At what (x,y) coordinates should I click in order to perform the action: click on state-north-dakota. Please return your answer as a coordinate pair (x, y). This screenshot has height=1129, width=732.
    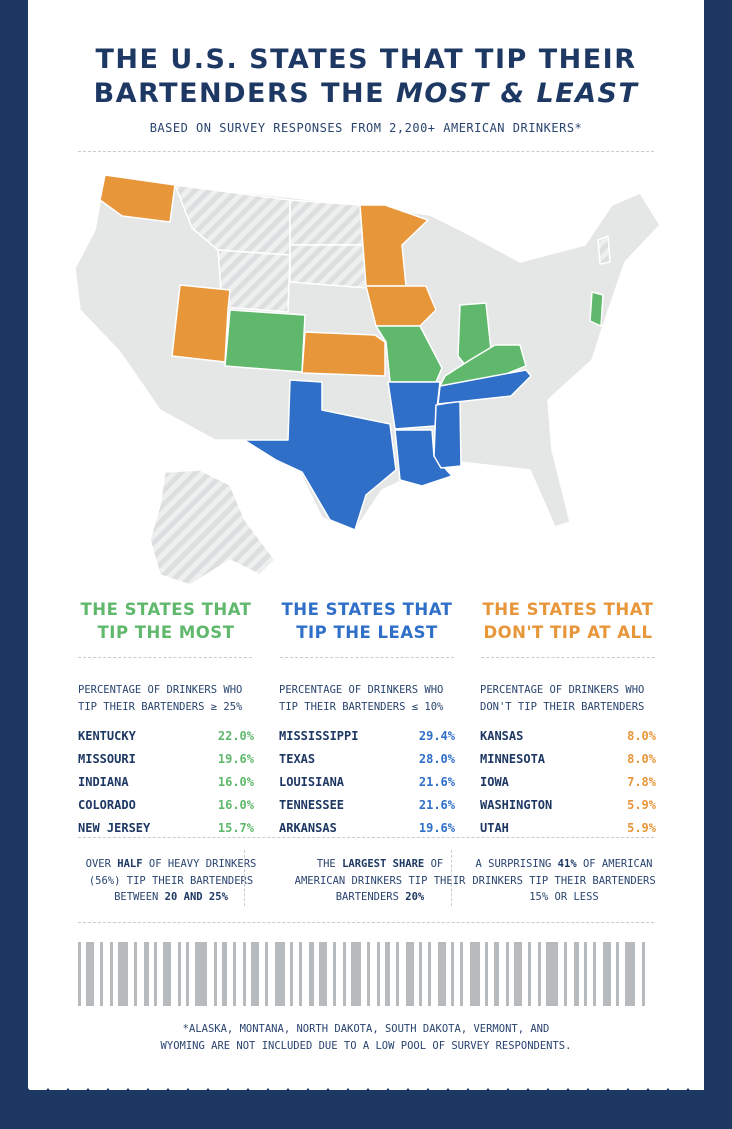
    Looking at the image, I should click on (327, 222).